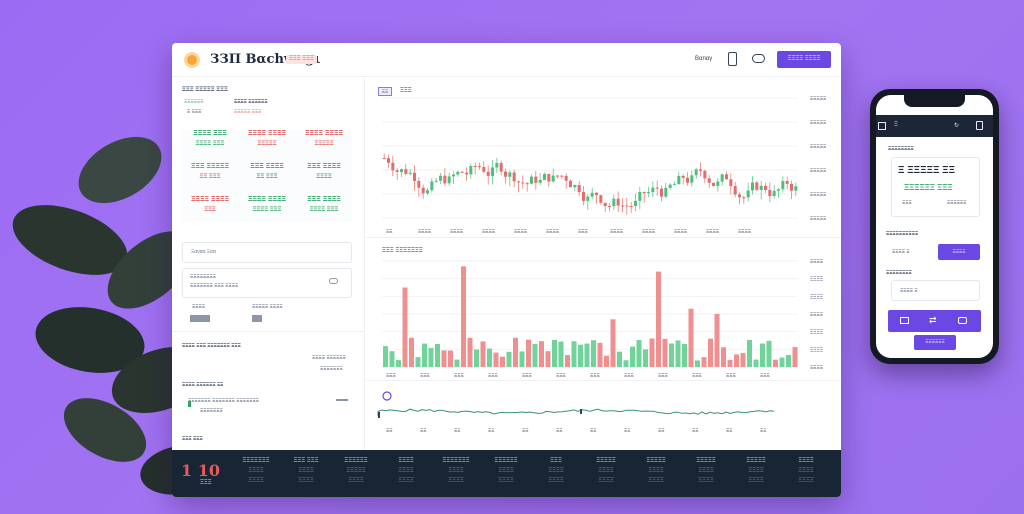 The width and height of the screenshot is (1024, 514). Describe the element at coordinates (758, 58) in the screenshot. I see `toggle-icon` at that location.